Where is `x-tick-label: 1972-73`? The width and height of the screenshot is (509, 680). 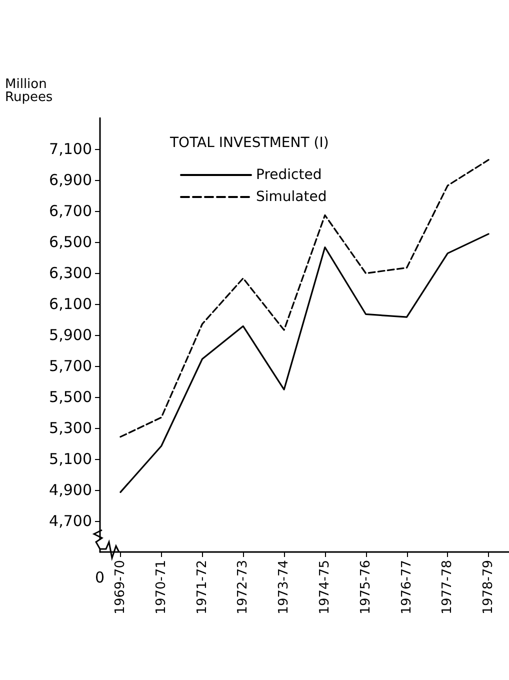
x-tick-label: 1972-73 is located at coordinates (243, 587).